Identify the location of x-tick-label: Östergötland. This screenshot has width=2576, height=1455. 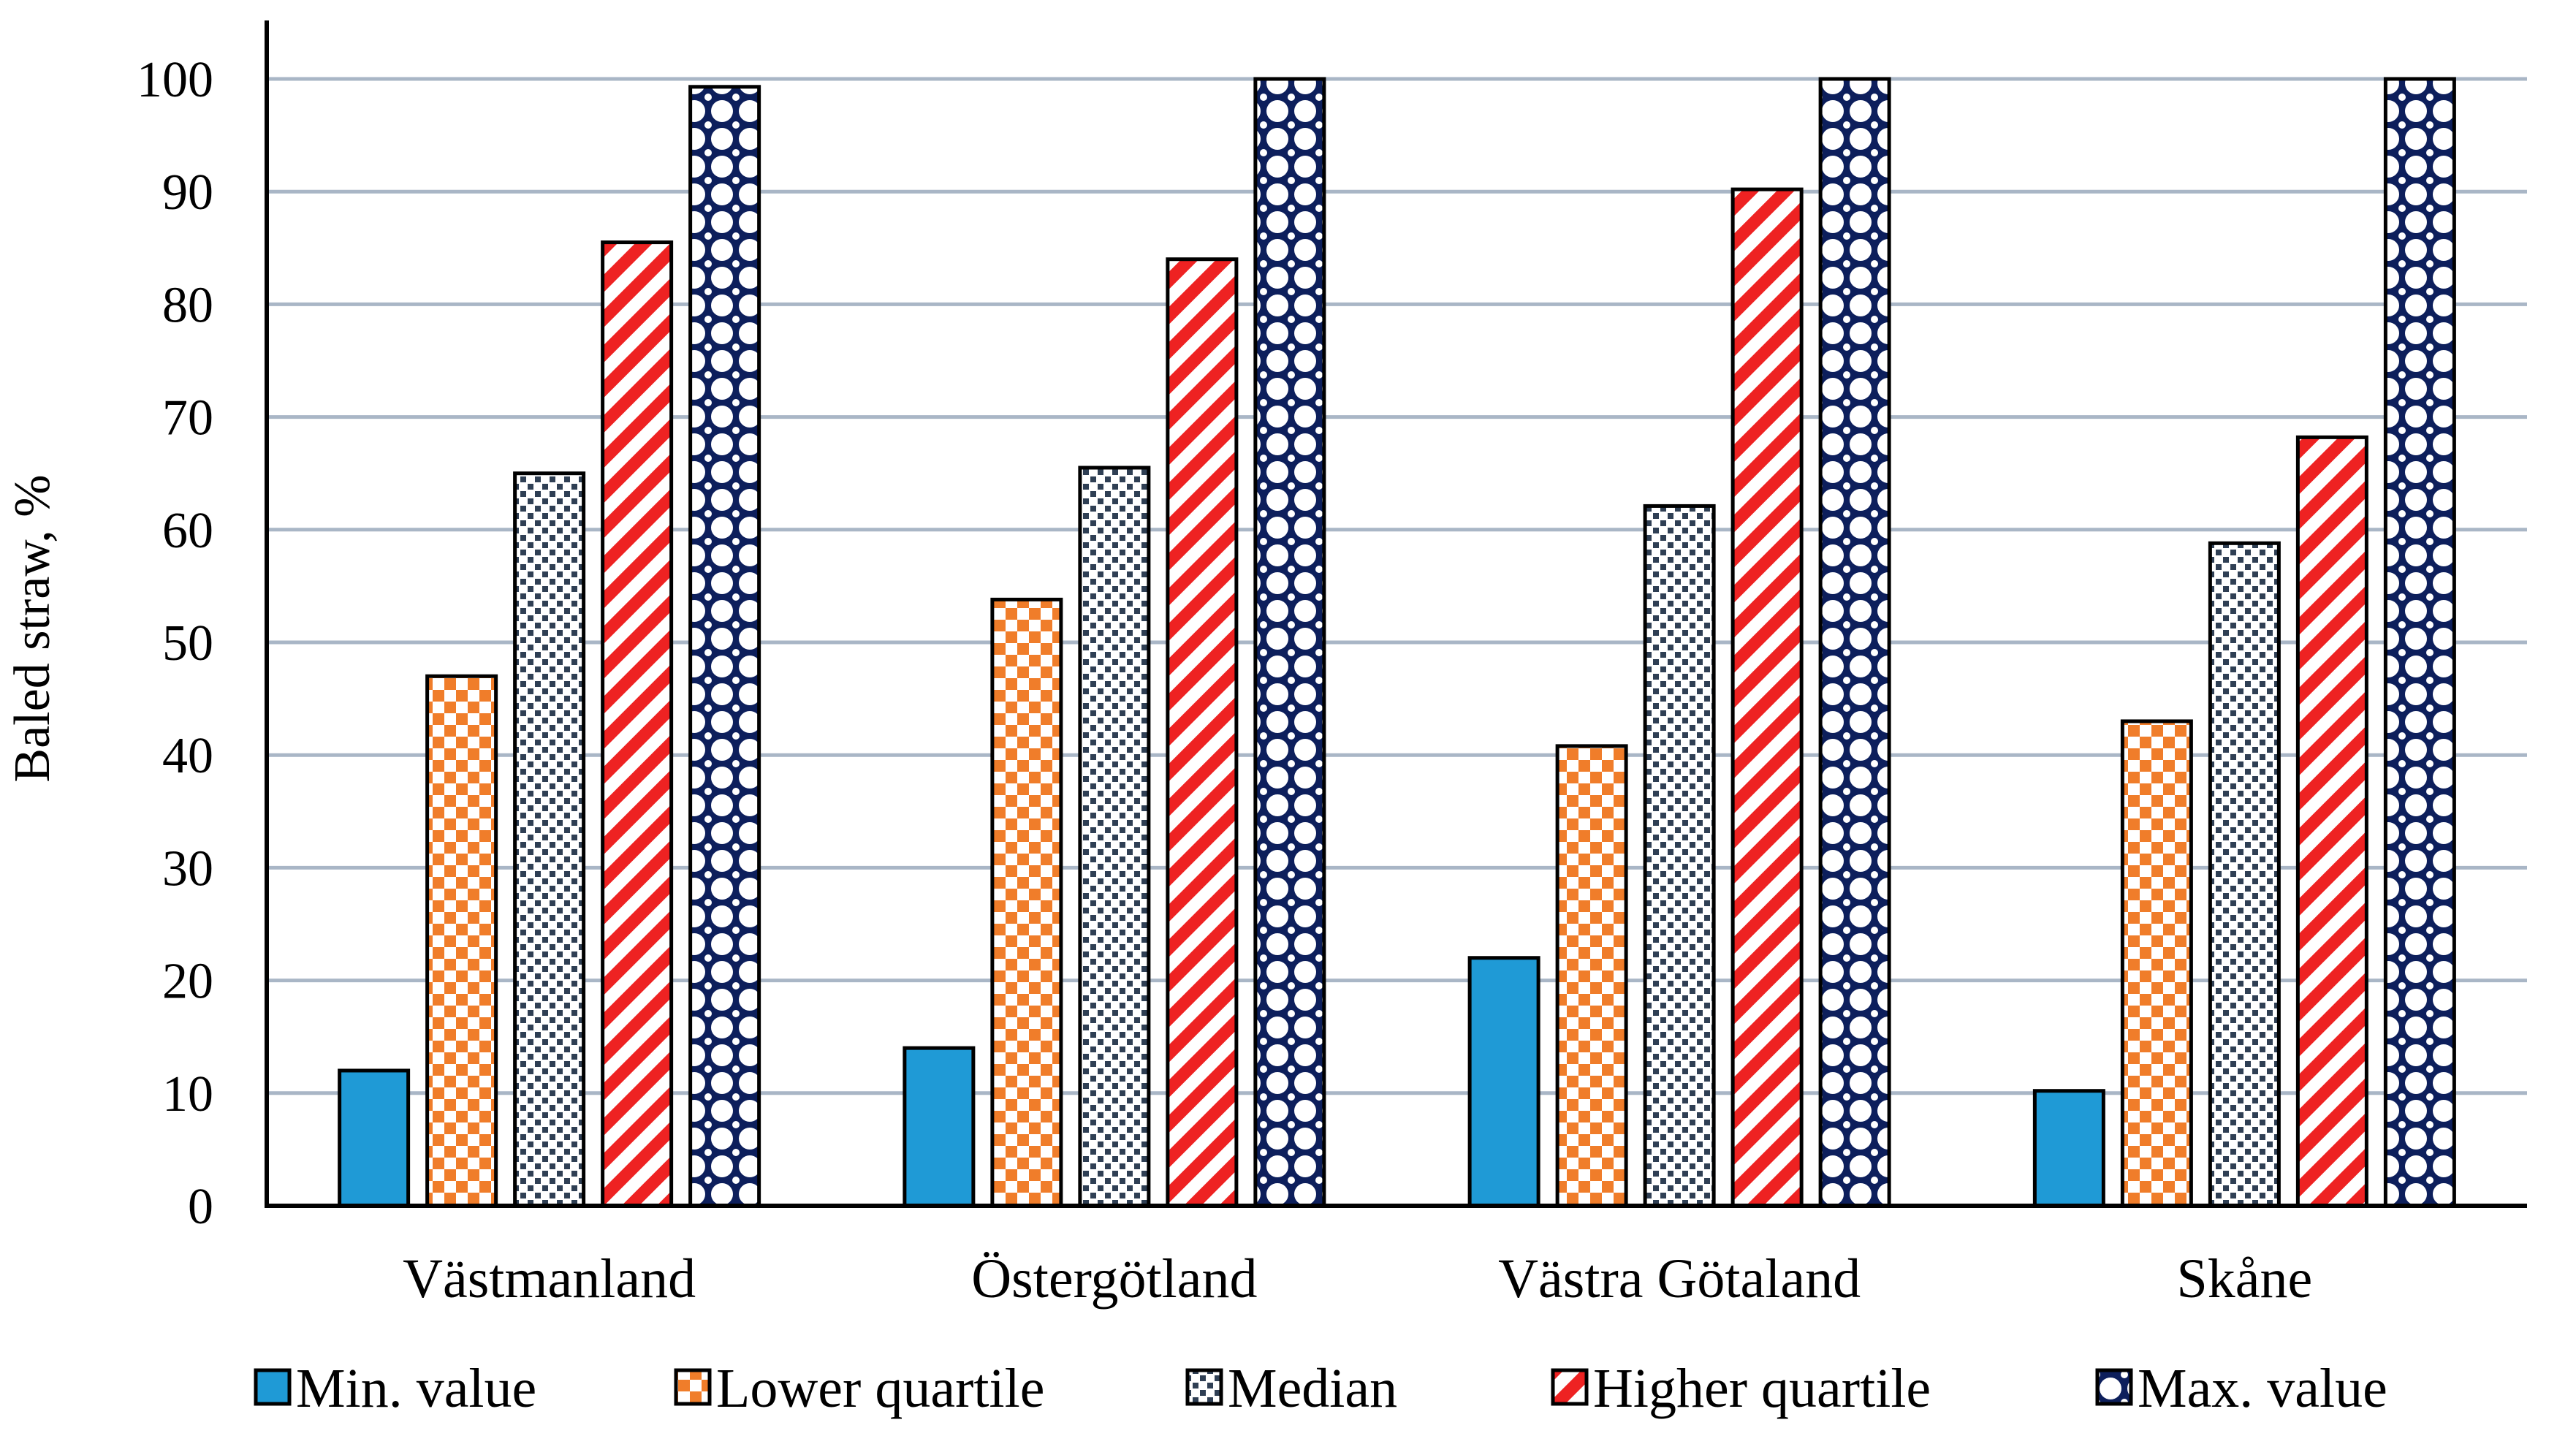
(1114, 1279).